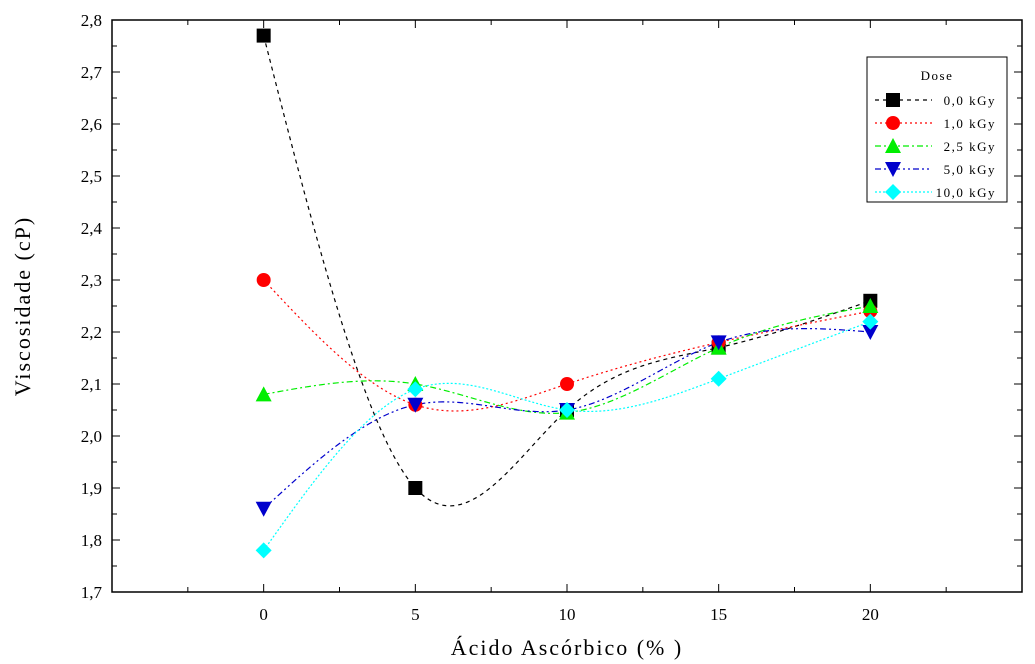 The height and width of the screenshot is (664, 1035). I want to click on y-tick-label: 2,6, so click(91, 124).